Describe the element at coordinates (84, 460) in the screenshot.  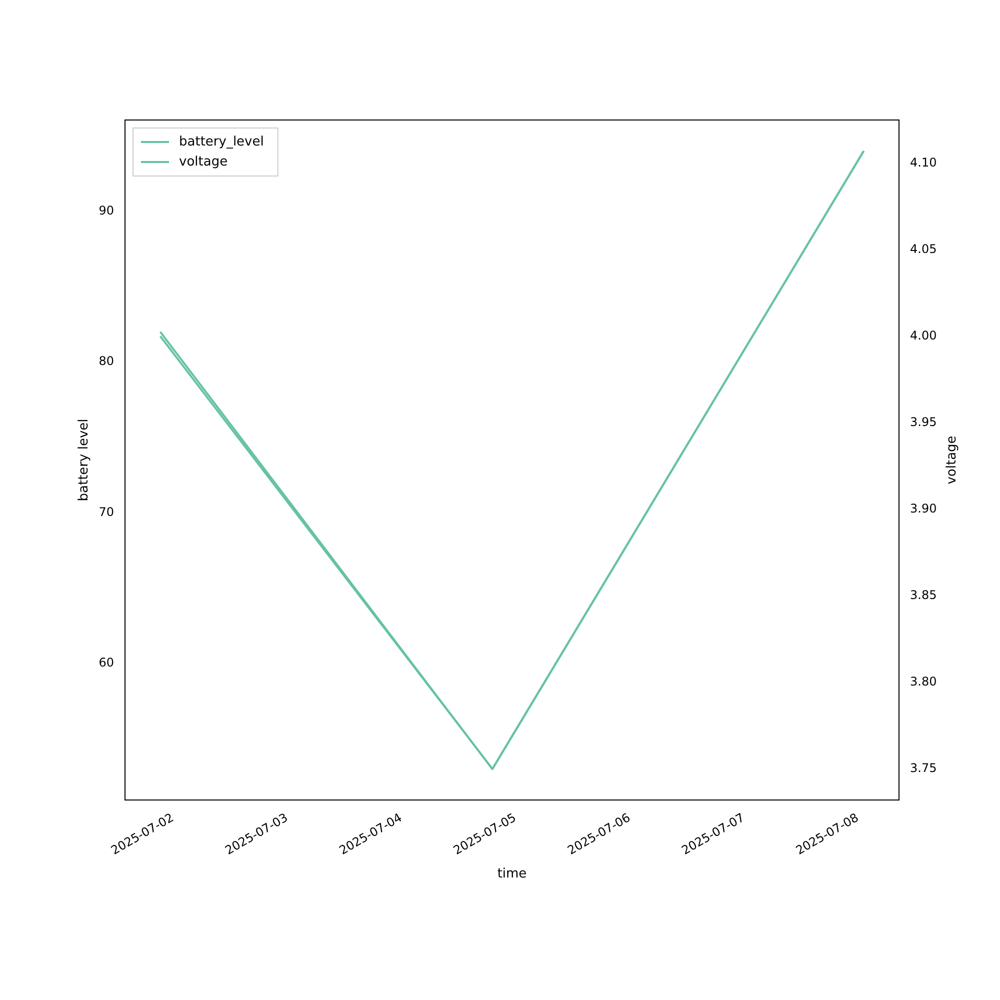
I see `y-axis-title: battery level` at that location.